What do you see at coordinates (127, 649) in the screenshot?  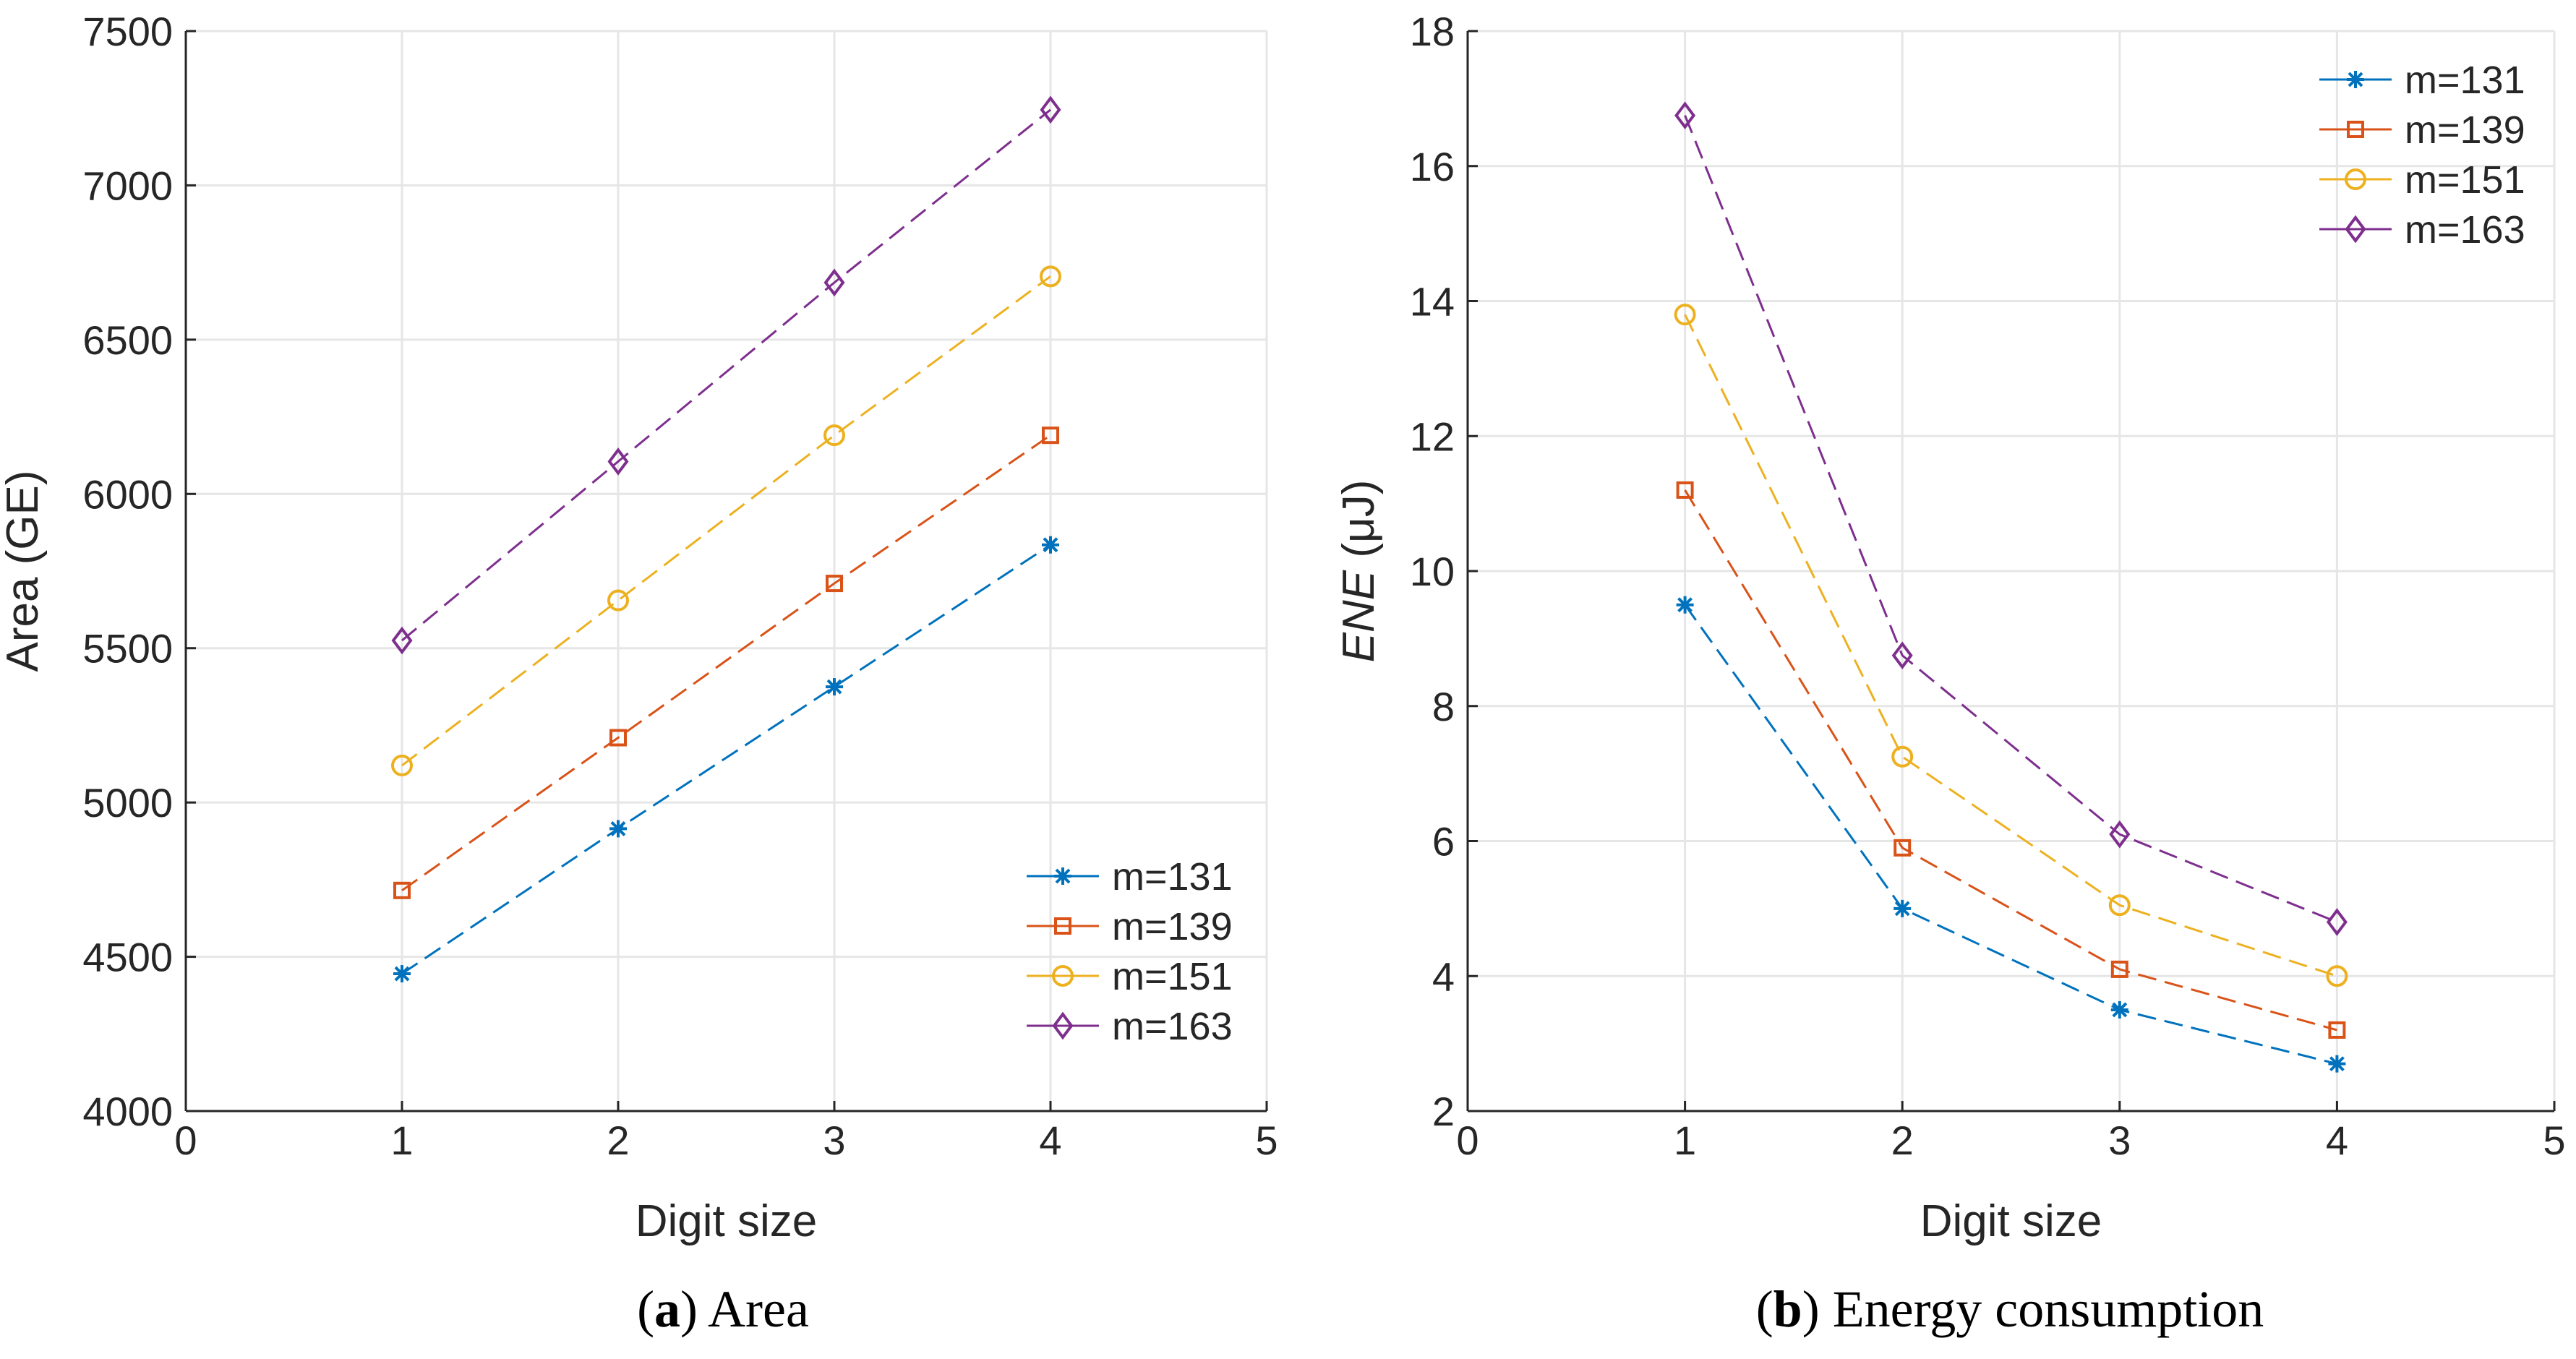 I see `y-tick-label: 5500` at bounding box center [127, 649].